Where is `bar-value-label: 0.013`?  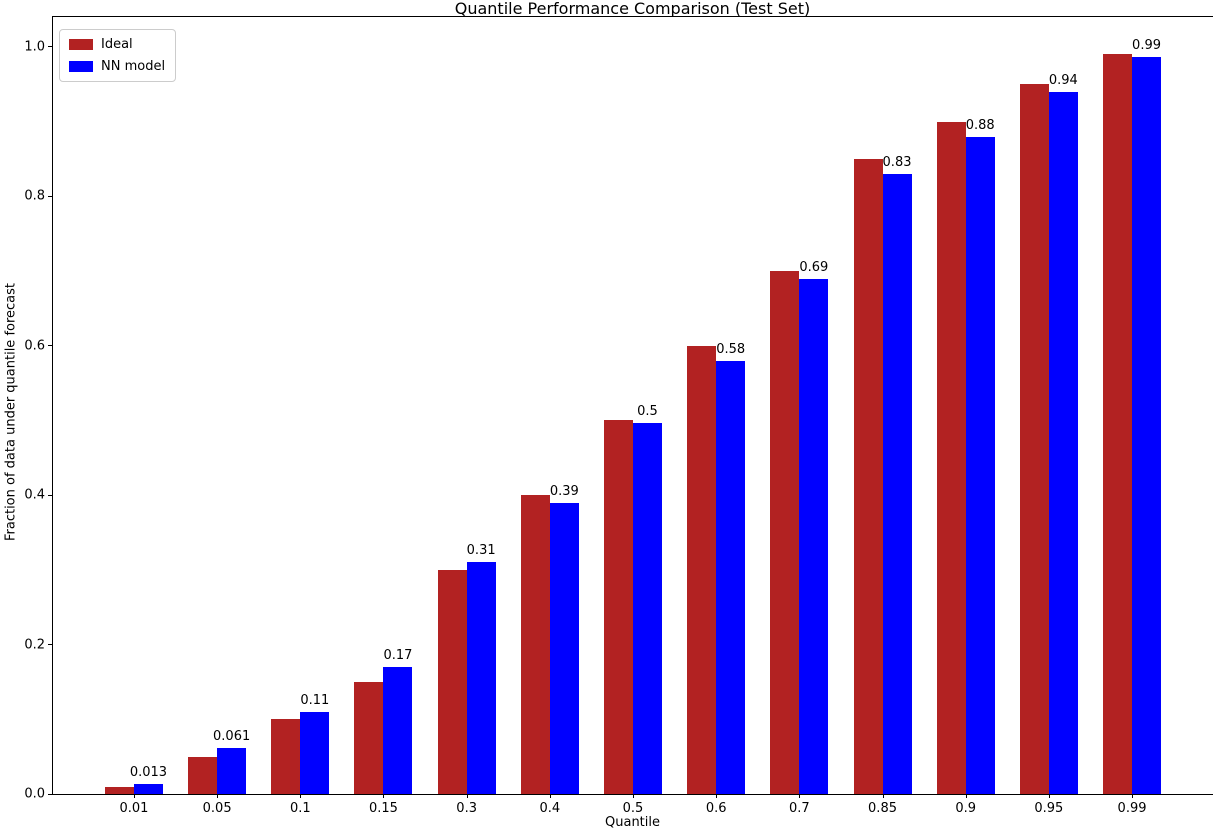
bar-value-label: 0.013 is located at coordinates (148, 773).